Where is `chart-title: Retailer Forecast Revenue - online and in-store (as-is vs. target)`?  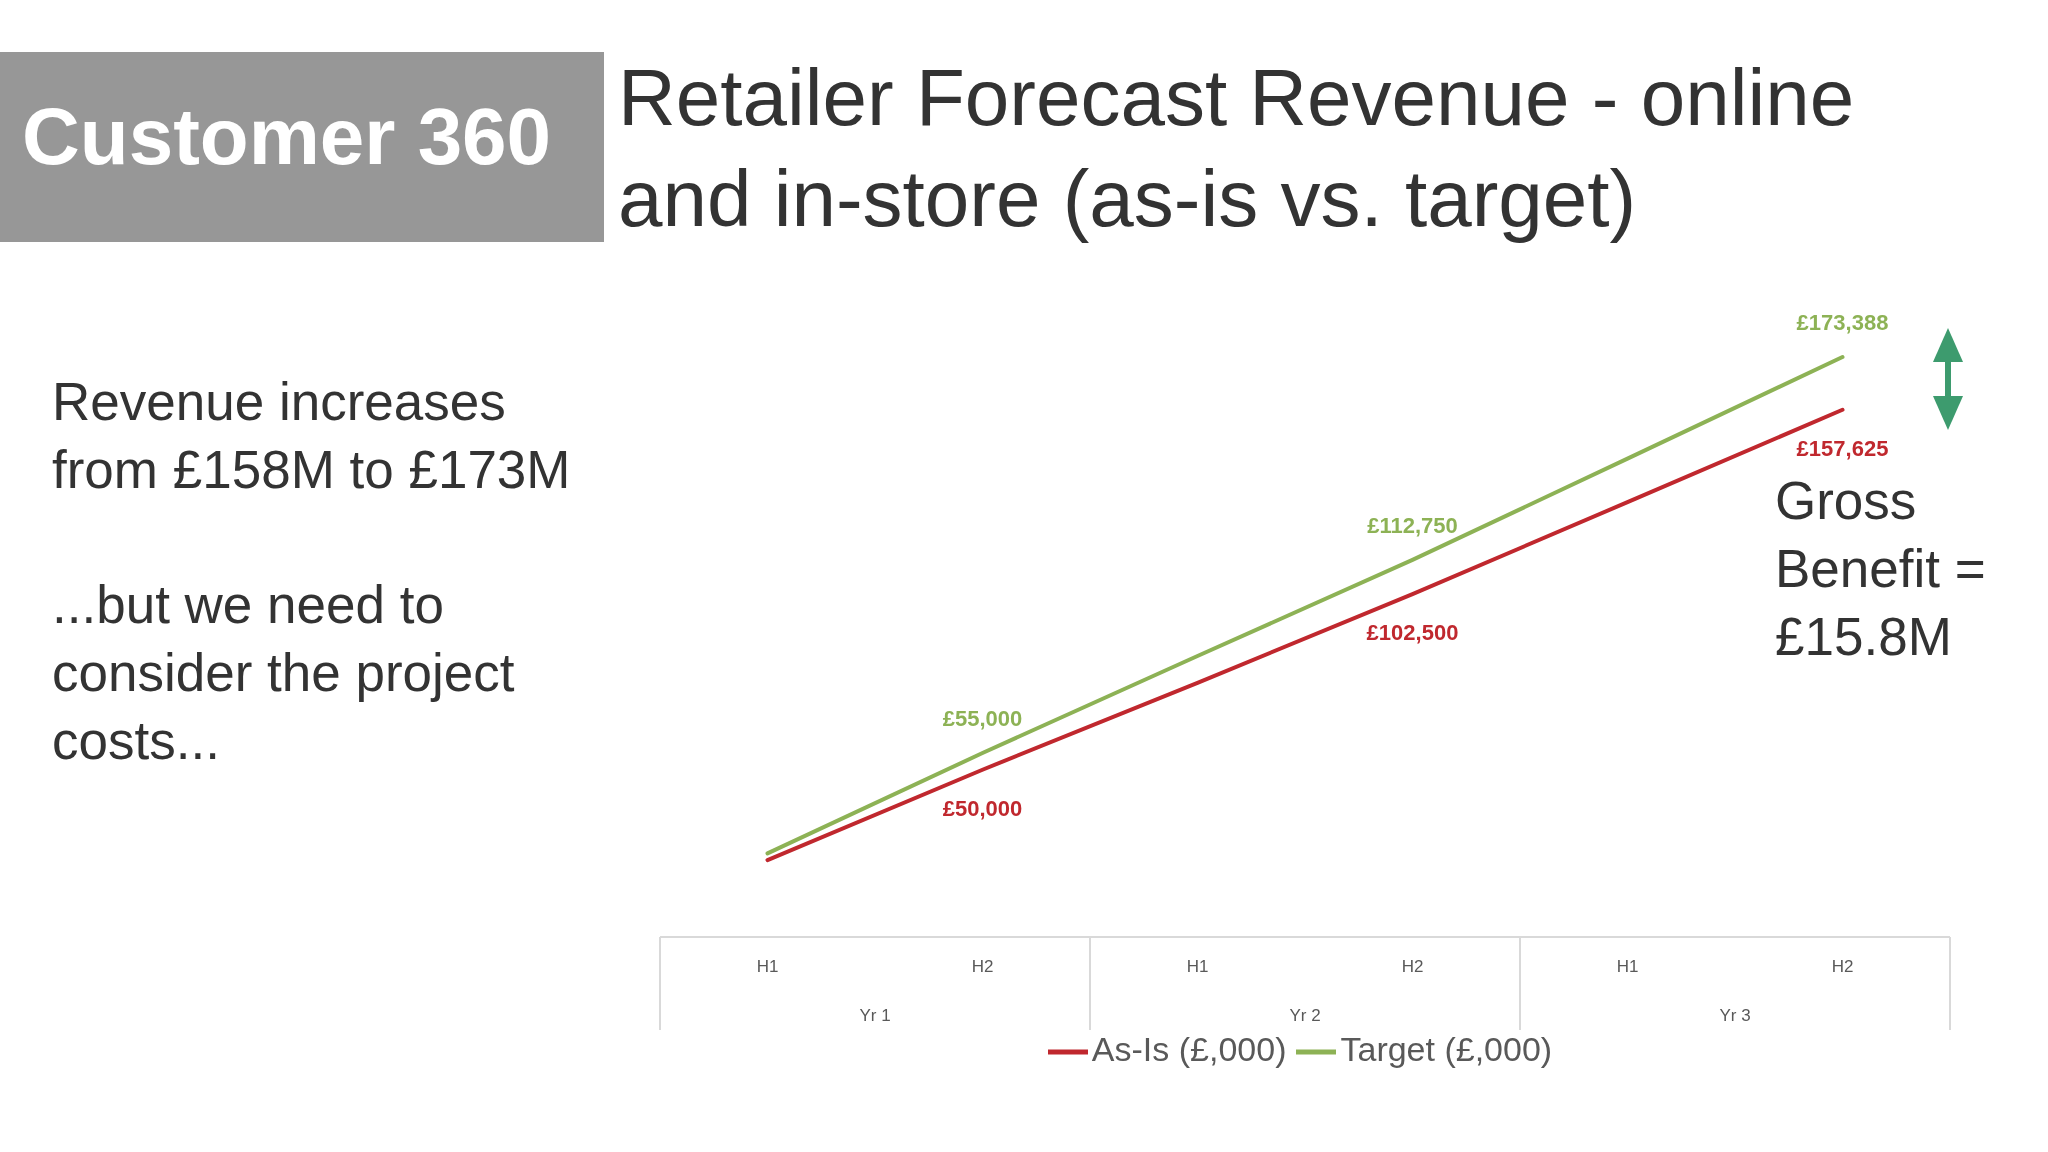
chart-title: Retailer Forecast Revenue - online and in-store (as-is vs. target) is located at coordinates (1237, 148).